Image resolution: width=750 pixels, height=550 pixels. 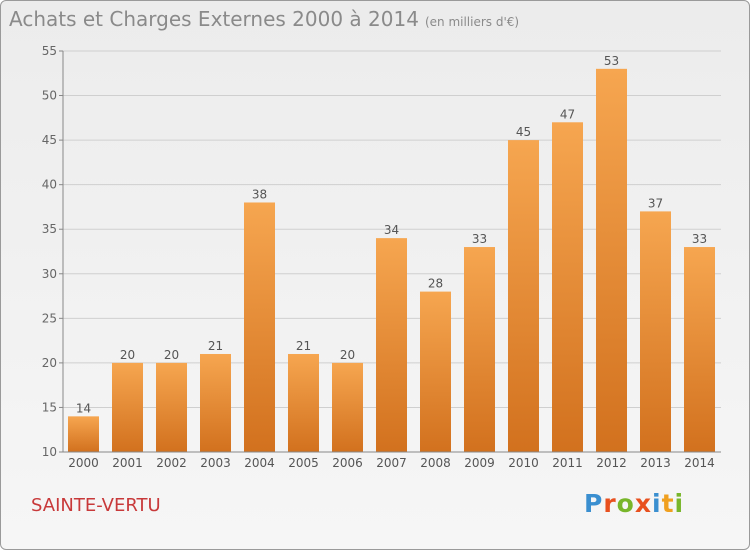 I want to click on data-label: 37, so click(x=655, y=203).